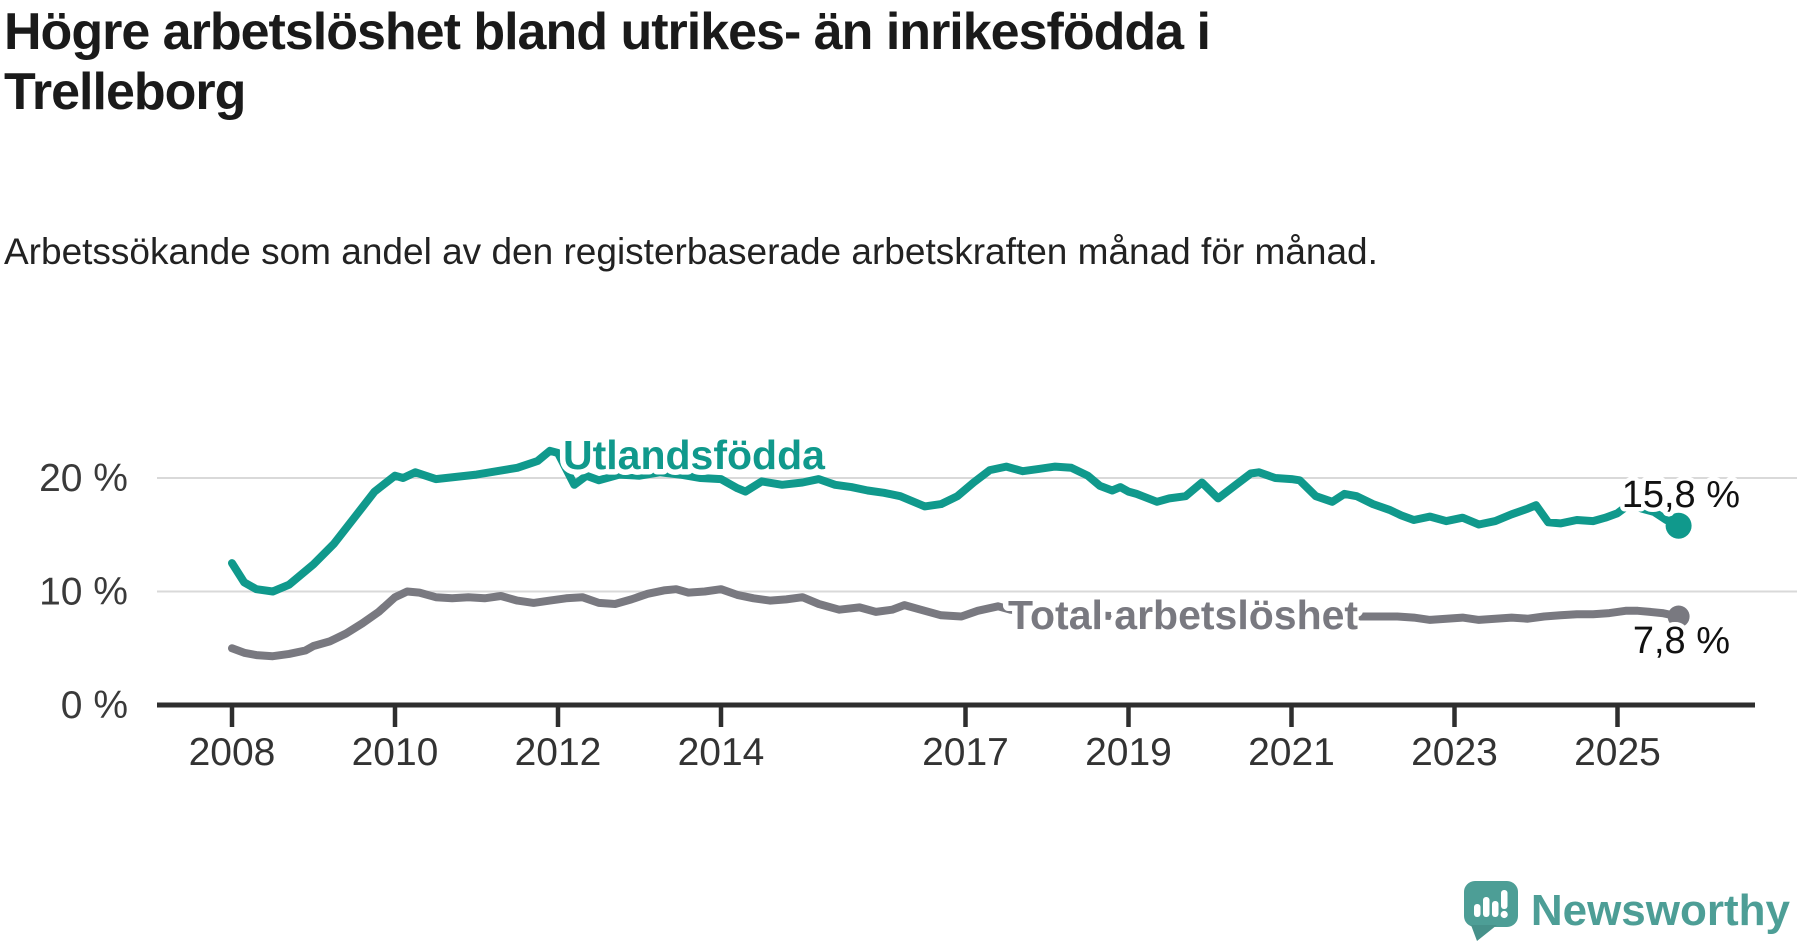 The image size is (1800, 948). Describe the element at coordinates (1454, 752) in the screenshot. I see `x-tick-label-2023: 2023` at that location.